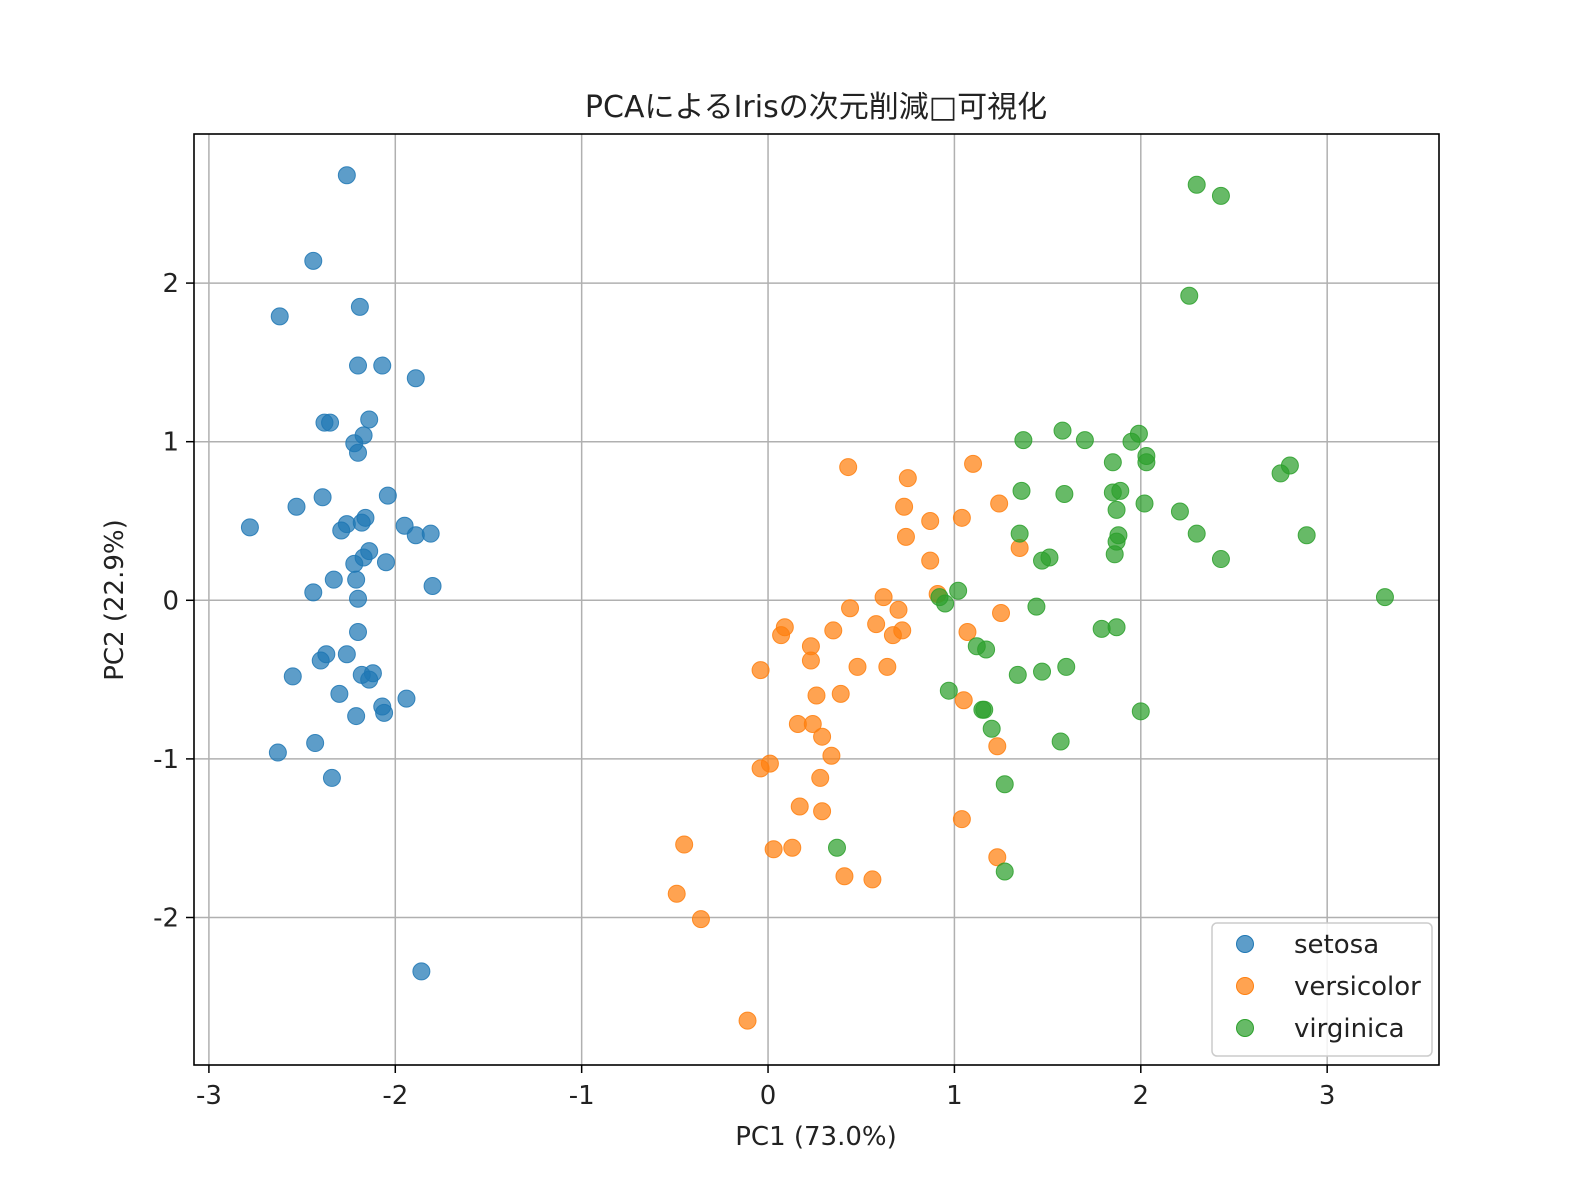 This screenshot has height=1186, width=1590. I want to click on x-tick-label: -2, so click(395, 1096).